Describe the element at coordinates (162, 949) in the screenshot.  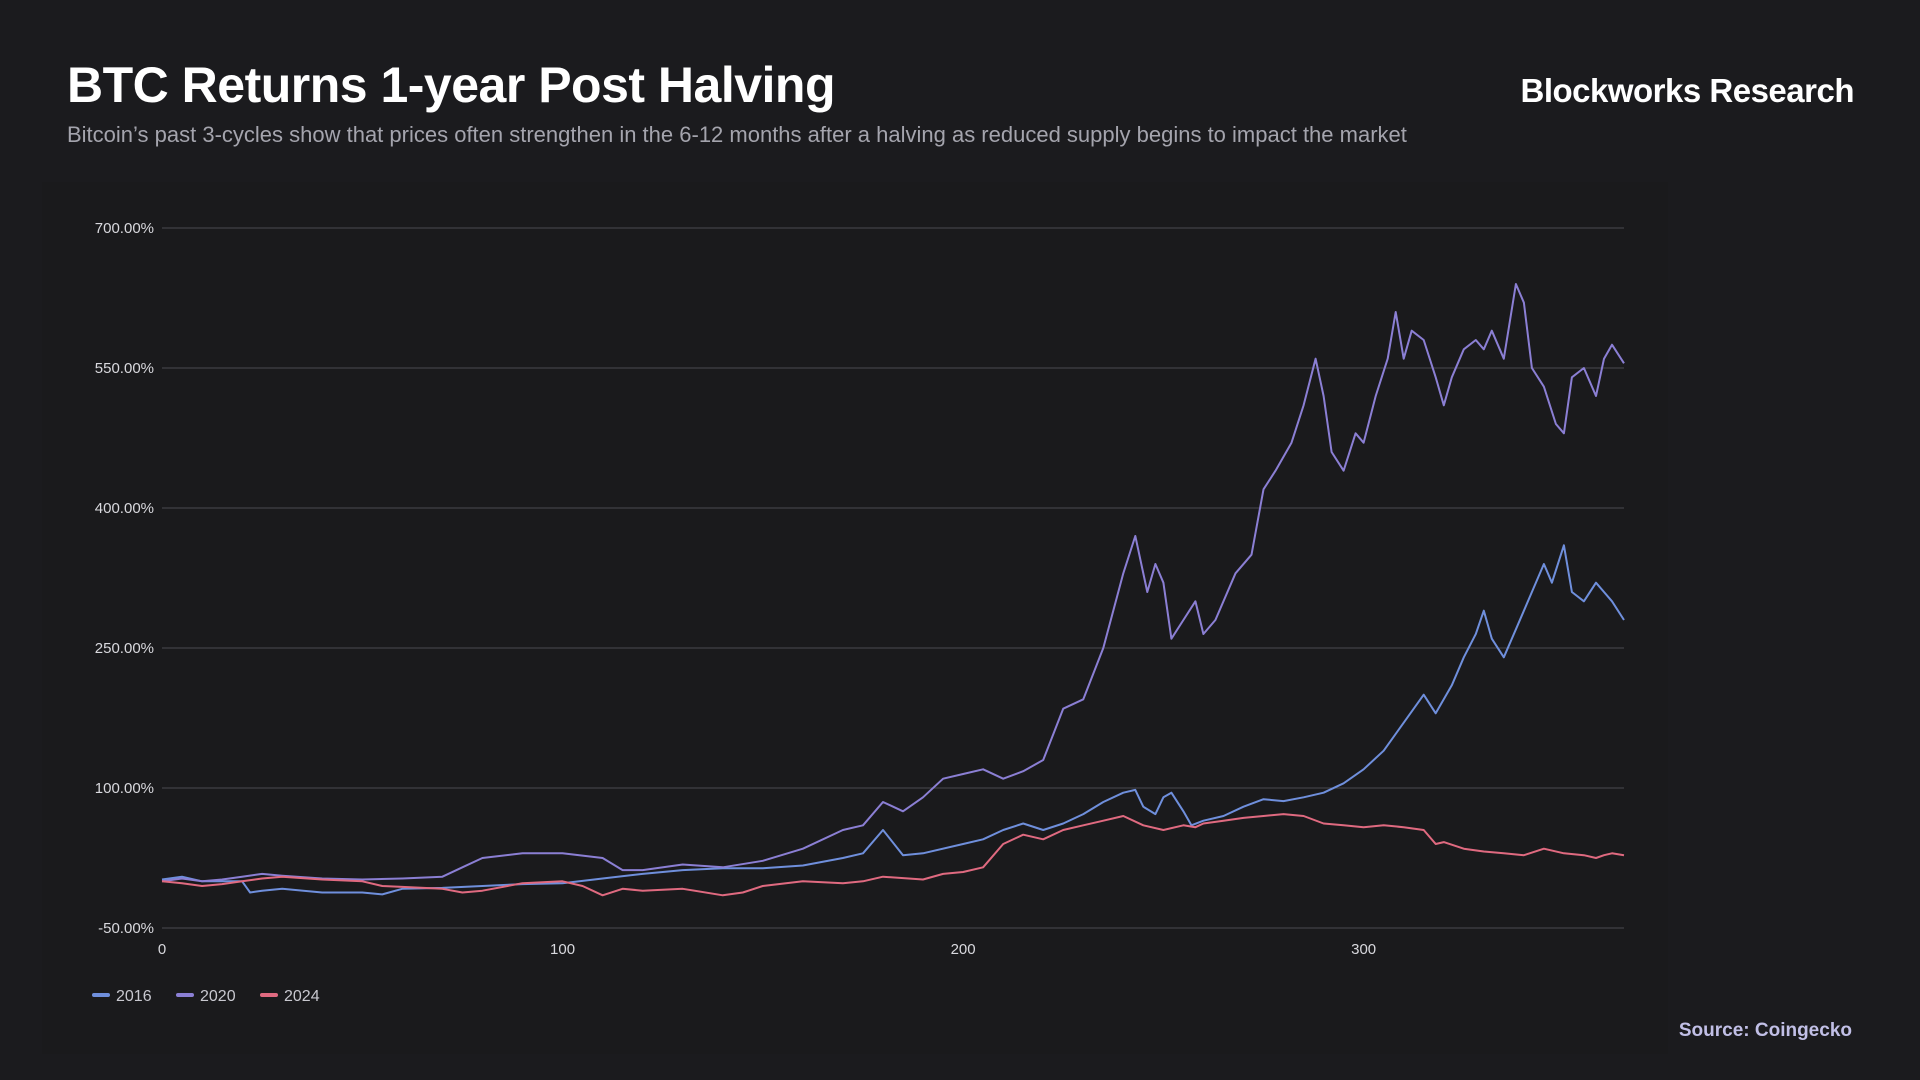
I see `x-tick-label: 0` at that location.